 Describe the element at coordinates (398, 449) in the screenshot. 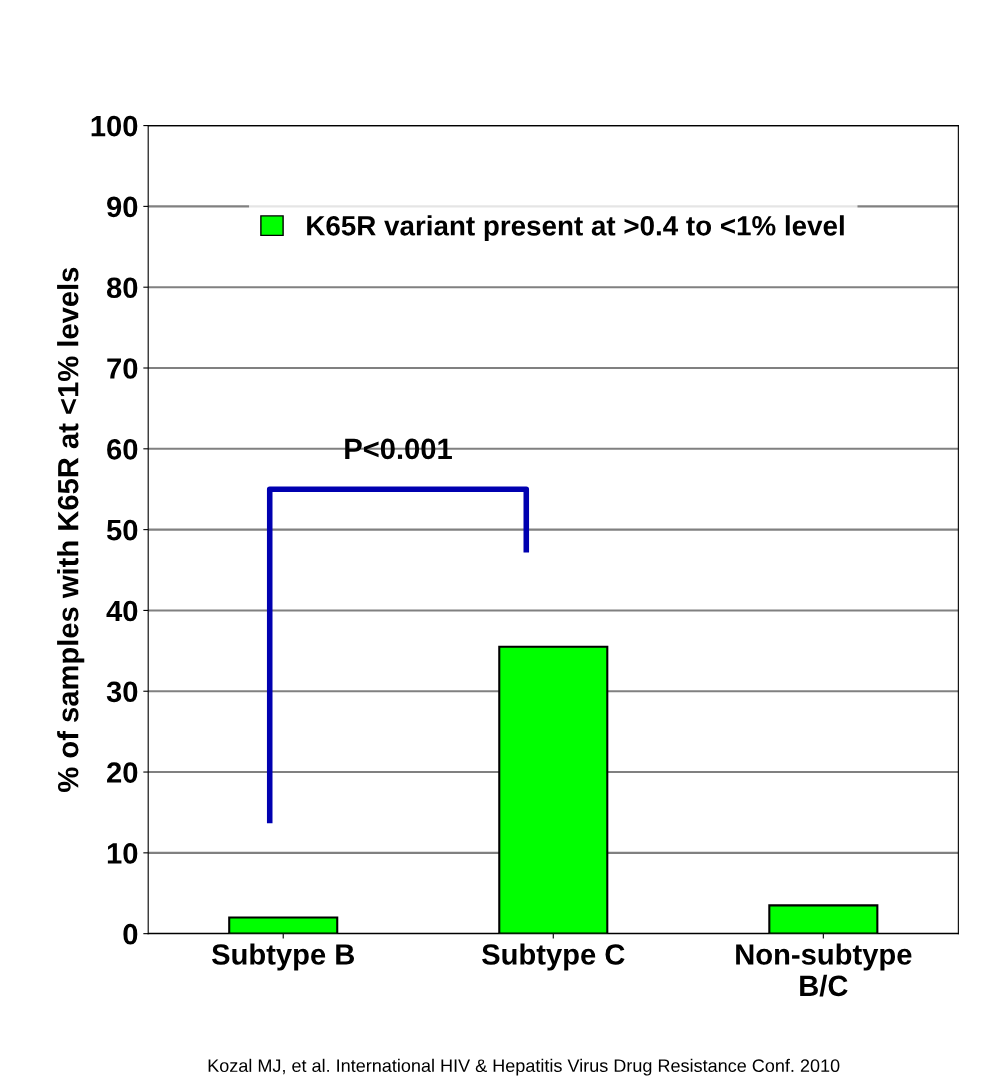

I see `annotation: P<0.001` at that location.